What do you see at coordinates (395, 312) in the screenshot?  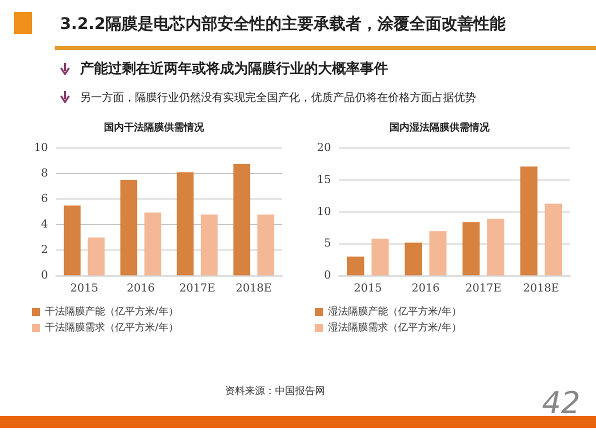 I see `legend-label: 湿法隔膜产能（亿平方米/年）` at bounding box center [395, 312].